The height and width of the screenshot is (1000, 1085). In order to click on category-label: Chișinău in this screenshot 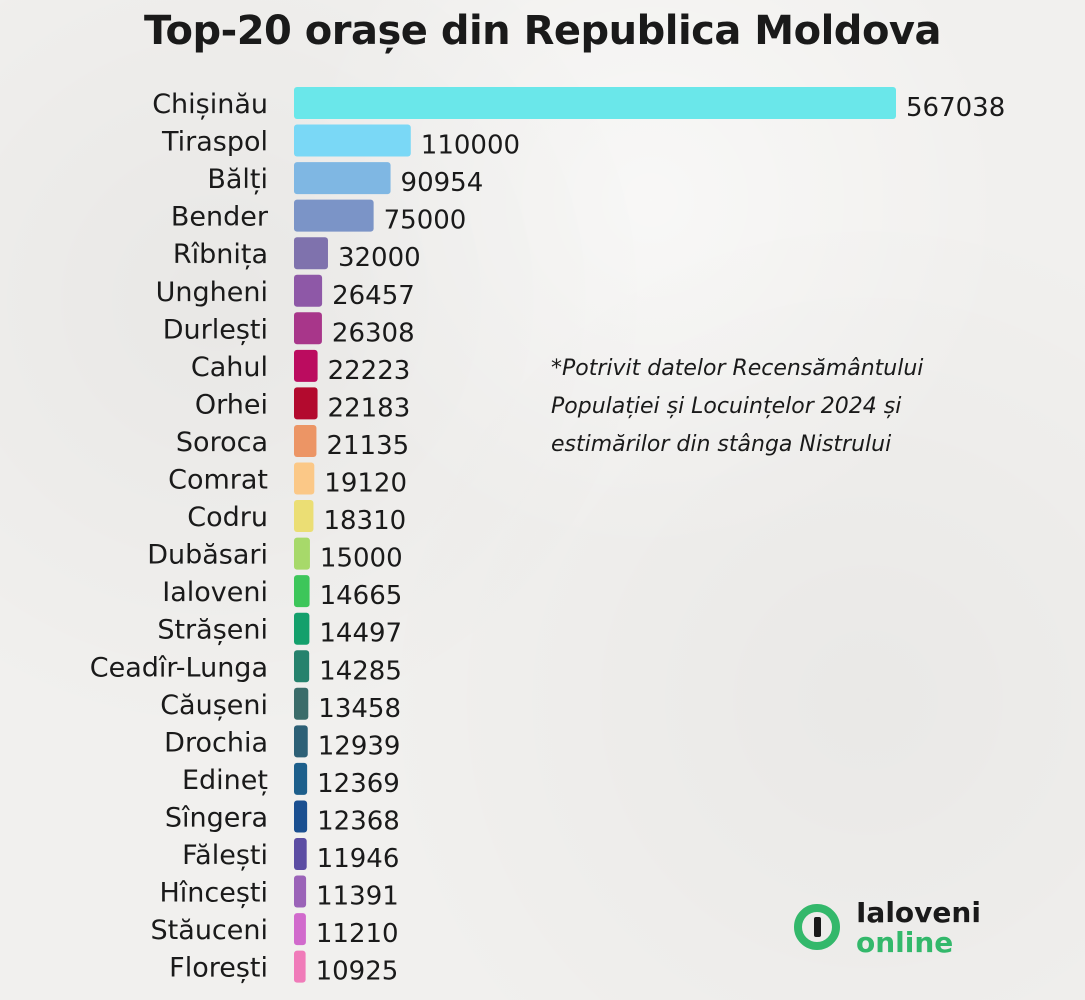, I will do `click(210, 104)`.